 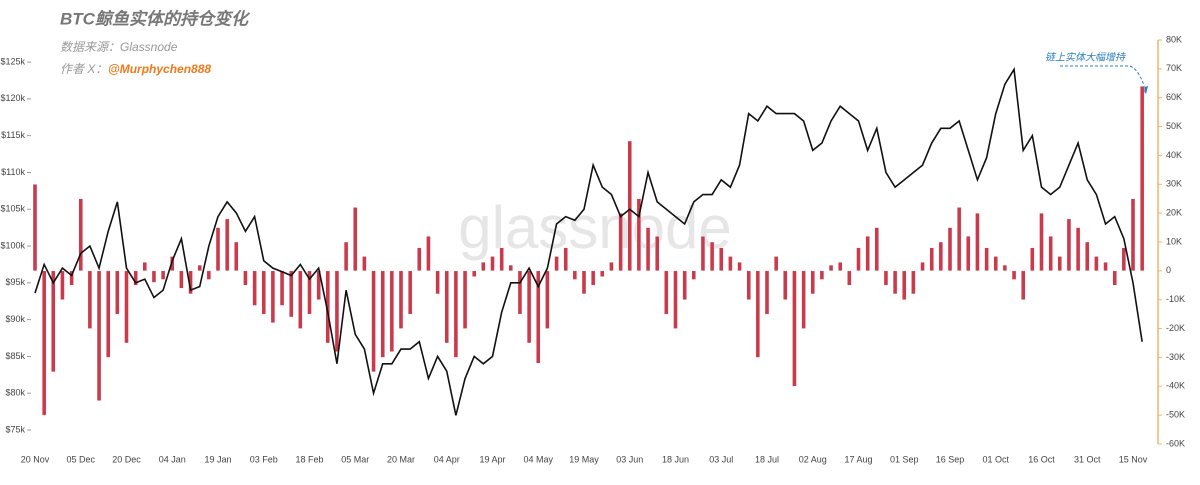 What do you see at coordinates (15, 282) in the screenshot?
I see `y-tick-label: $95k` at bounding box center [15, 282].